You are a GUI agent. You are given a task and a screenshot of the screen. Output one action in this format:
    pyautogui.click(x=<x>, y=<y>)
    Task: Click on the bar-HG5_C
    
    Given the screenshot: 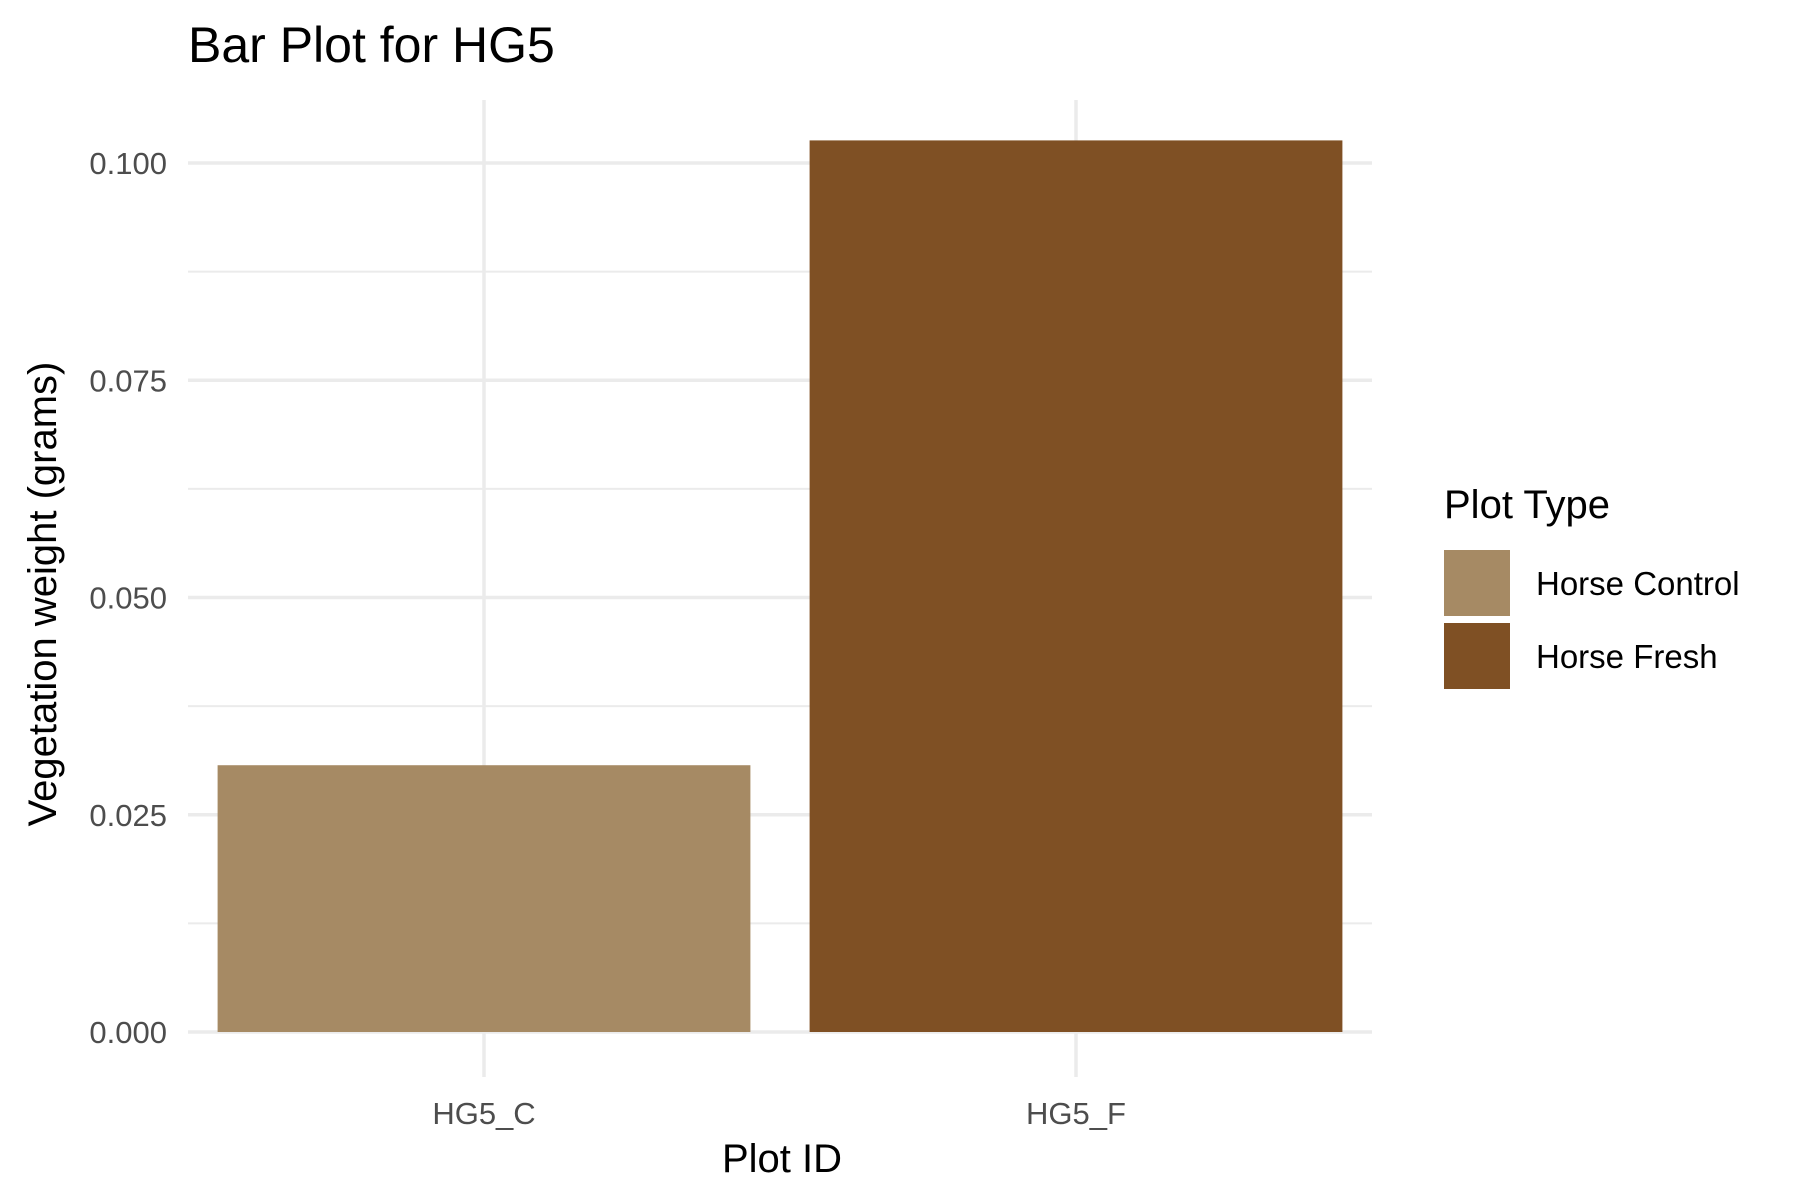 What is the action you would take?
    pyautogui.click(x=484, y=898)
    